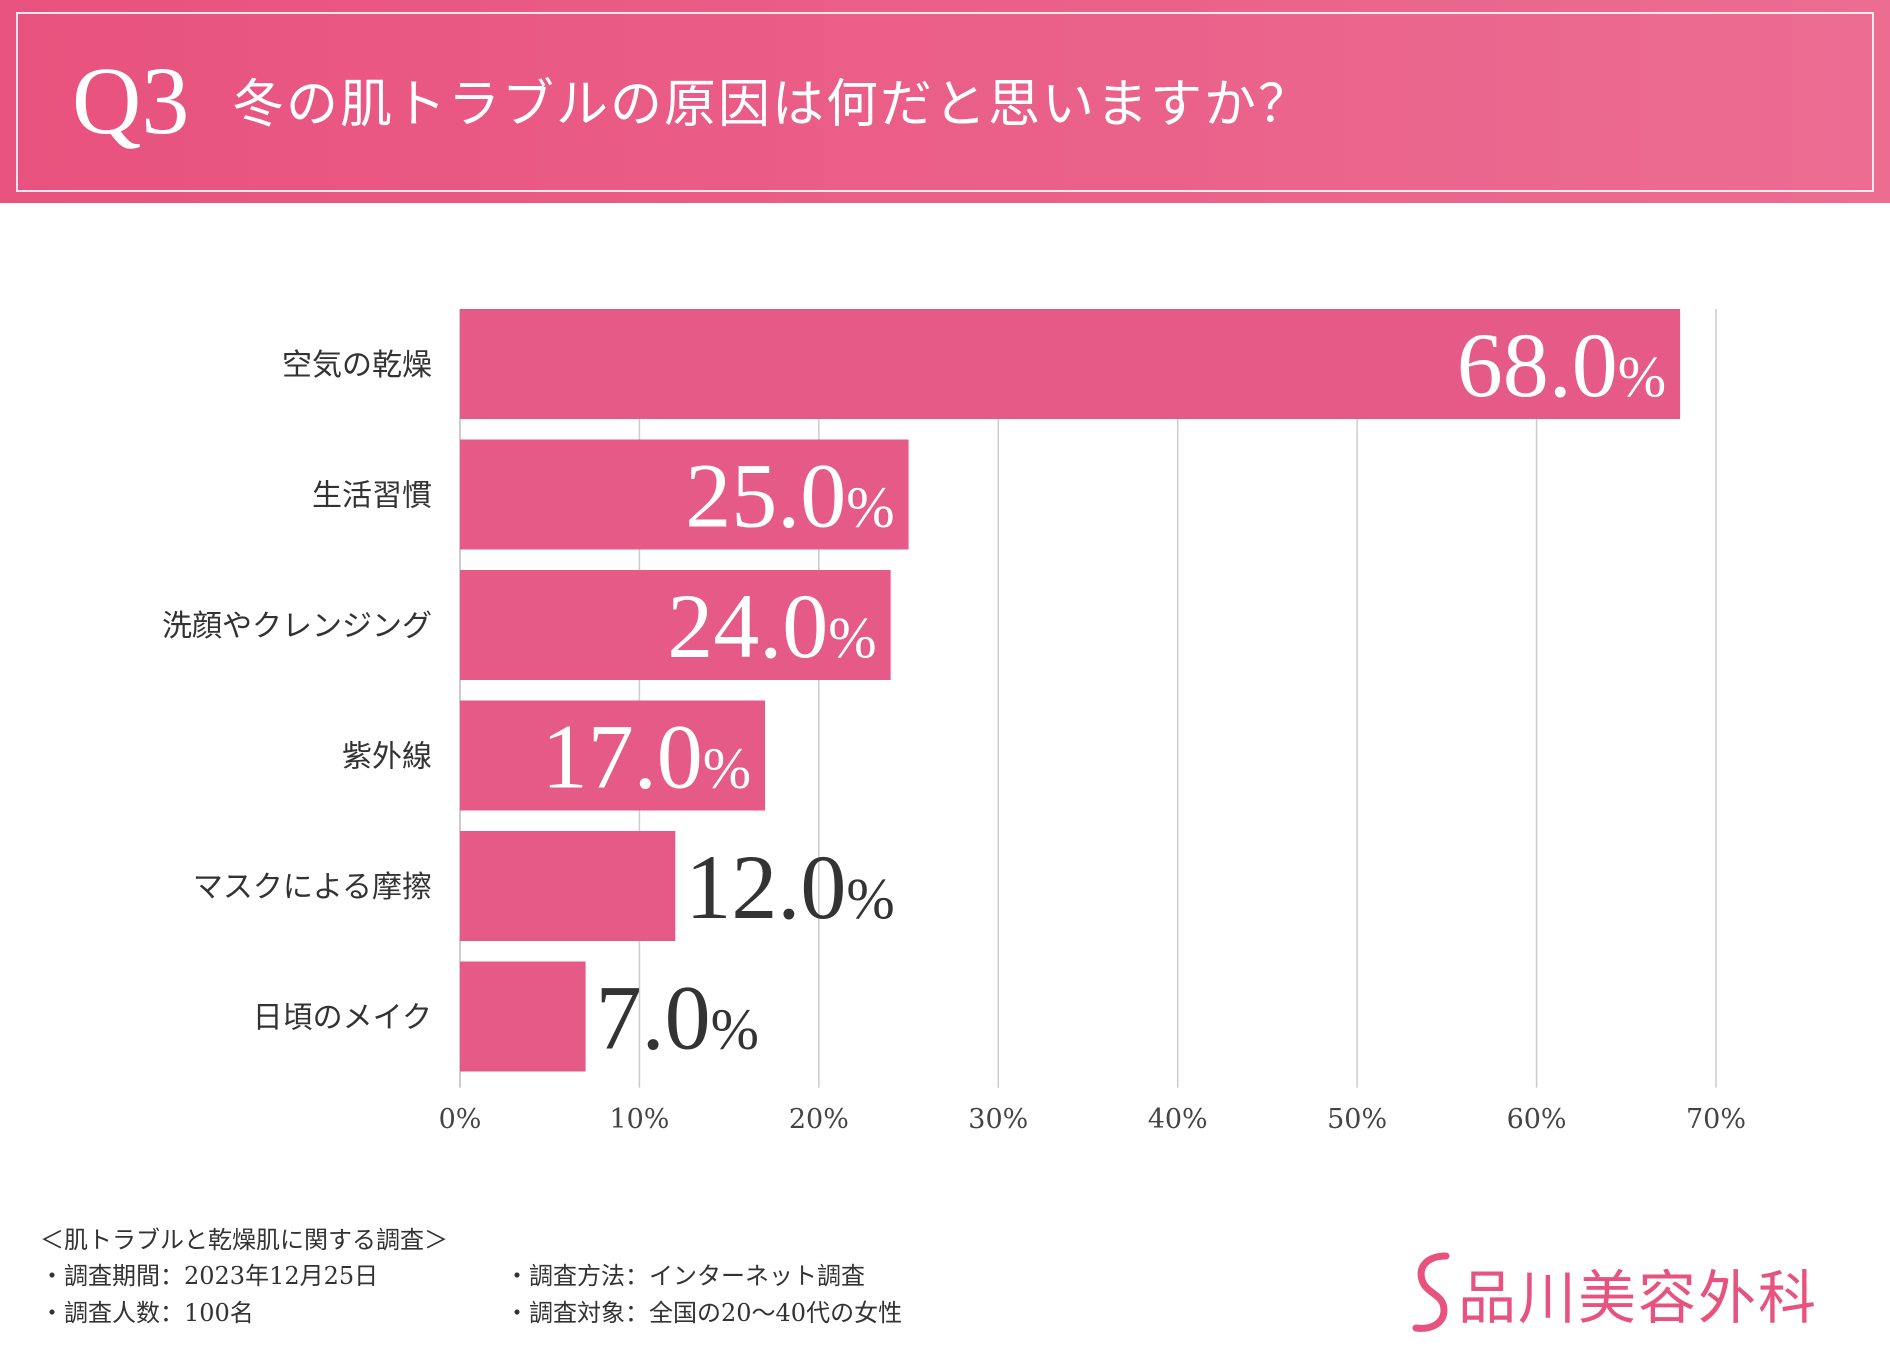  What do you see at coordinates (704, 1313) in the screenshot?
I see `survey-target: ・調査対象：全国の20〜40代の女性` at bounding box center [704, 1313].